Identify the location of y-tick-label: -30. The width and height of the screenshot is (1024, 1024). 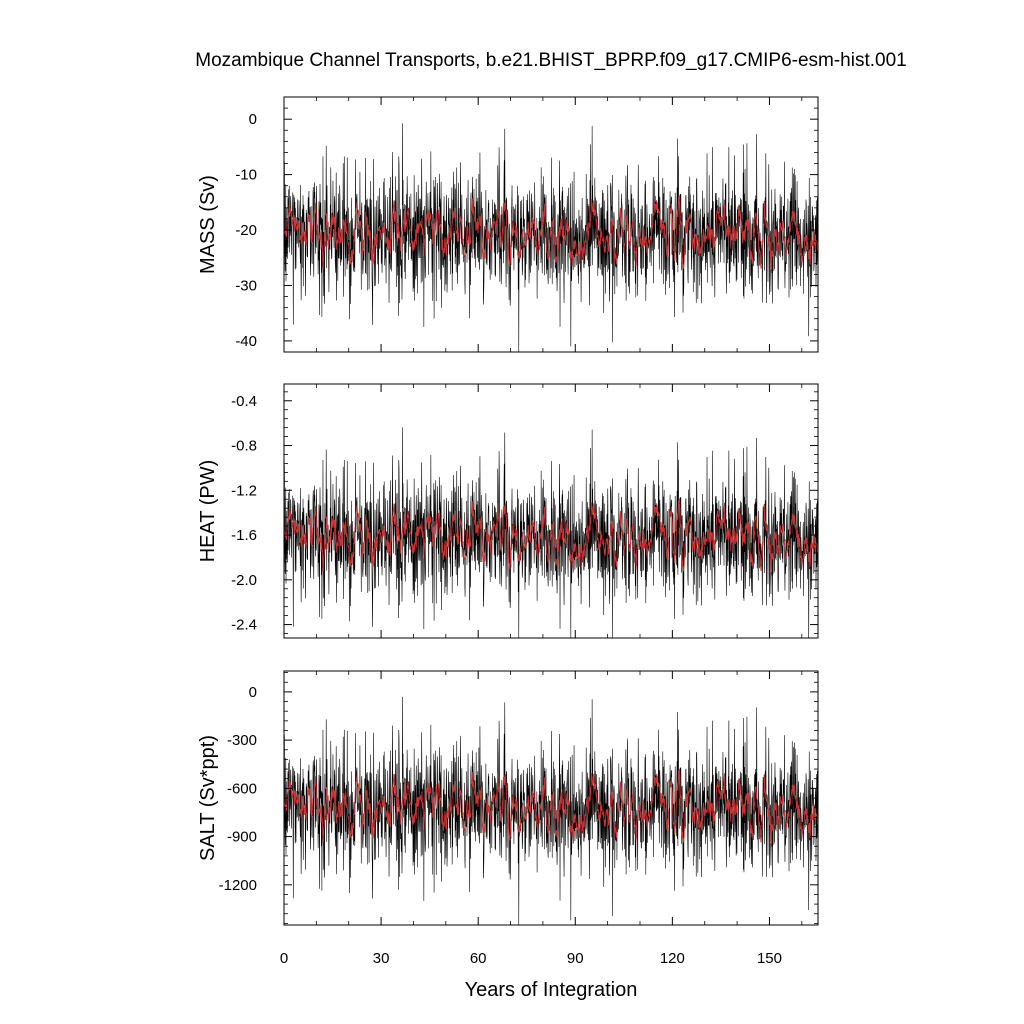
(246, 285).